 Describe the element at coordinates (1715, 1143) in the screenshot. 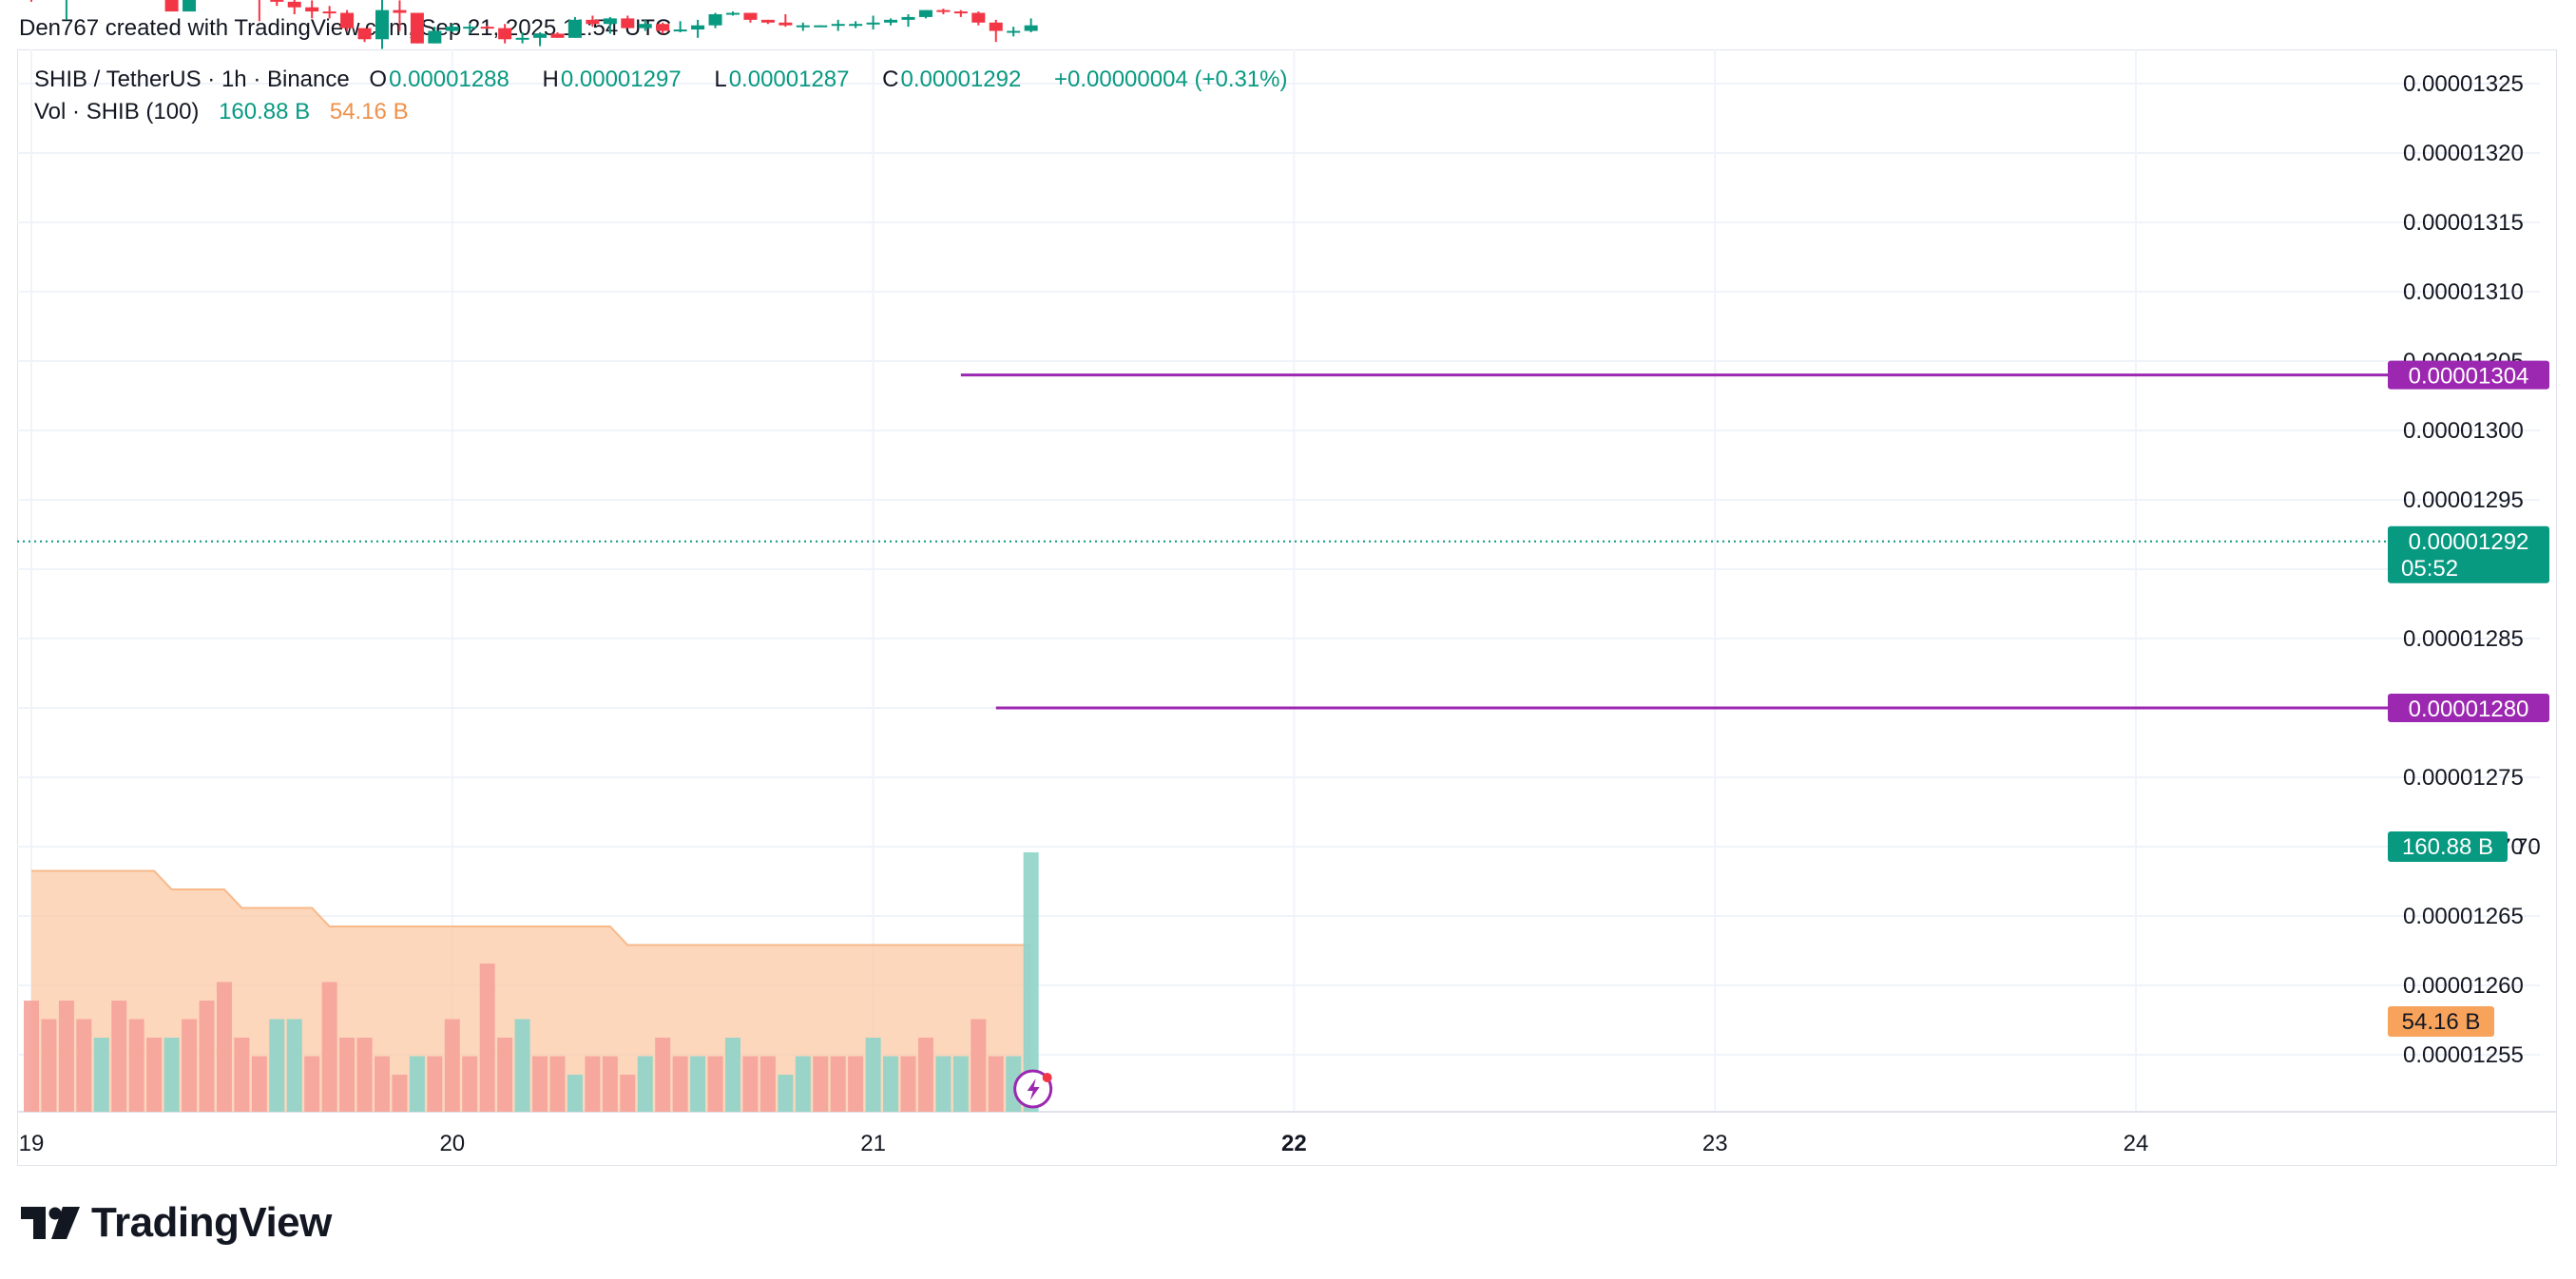

I see `date-tick-label: 23` at that location.